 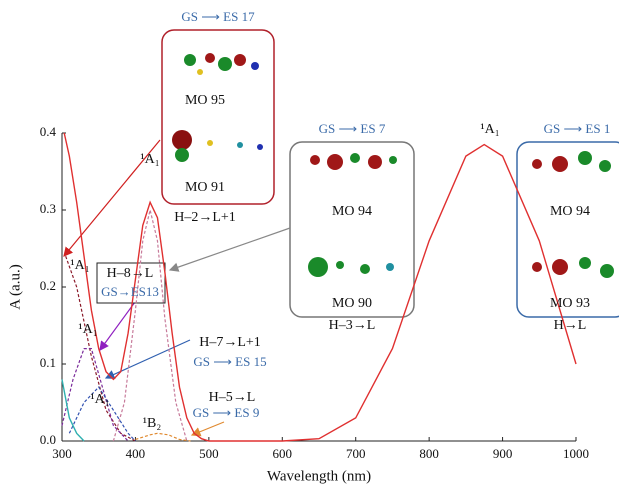 What do you see at coordinates (503, 453) in the screenshot?
I see `x-tick-label: 900` at bounding box center [503, 453].